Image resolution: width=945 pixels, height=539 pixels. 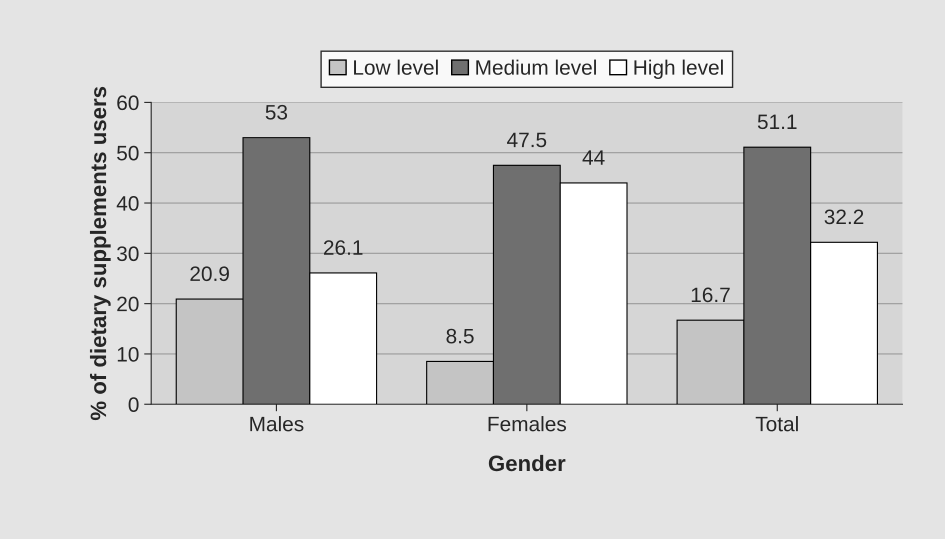 What do you see at coordinates (100, 253) in the screenshot?
I see `y-axis-title: % of dietary supplements users` at bounding box center [100, 253].